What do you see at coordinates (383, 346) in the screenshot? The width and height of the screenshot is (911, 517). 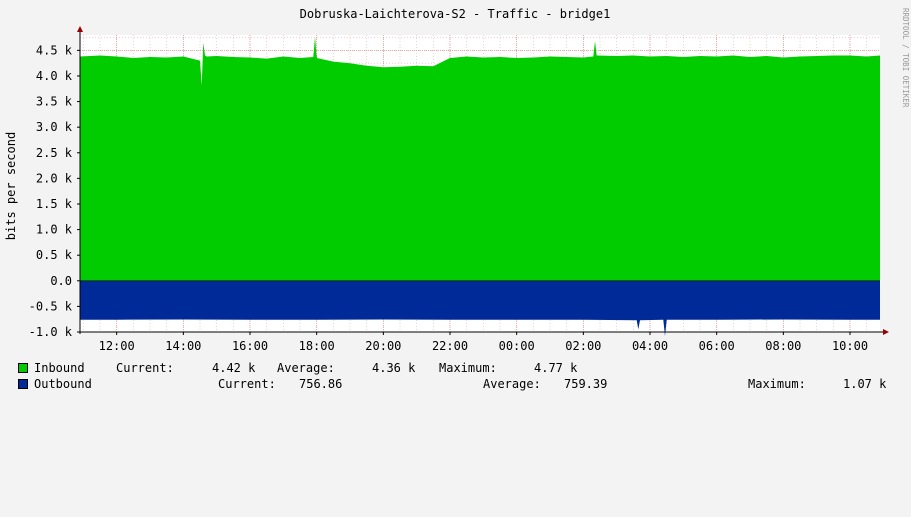 I see `x-tick-label: 20:00` at bounding box center [383, 346].